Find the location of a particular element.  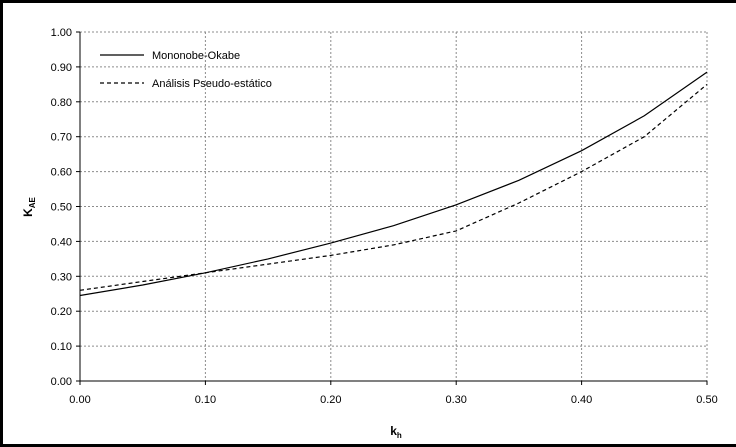

x-axis-label: kh is located at coordinates (396, 432).